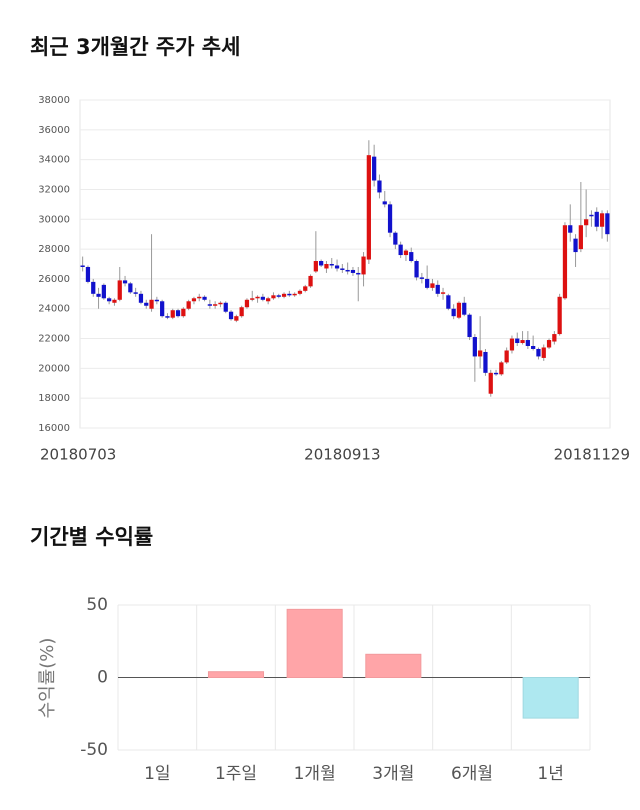 The height and width of the screenshot is (810, 640). Describe the element at coordinates (342, 455) in the screenshot. I see `x-tick-label: 20180913` at that location.